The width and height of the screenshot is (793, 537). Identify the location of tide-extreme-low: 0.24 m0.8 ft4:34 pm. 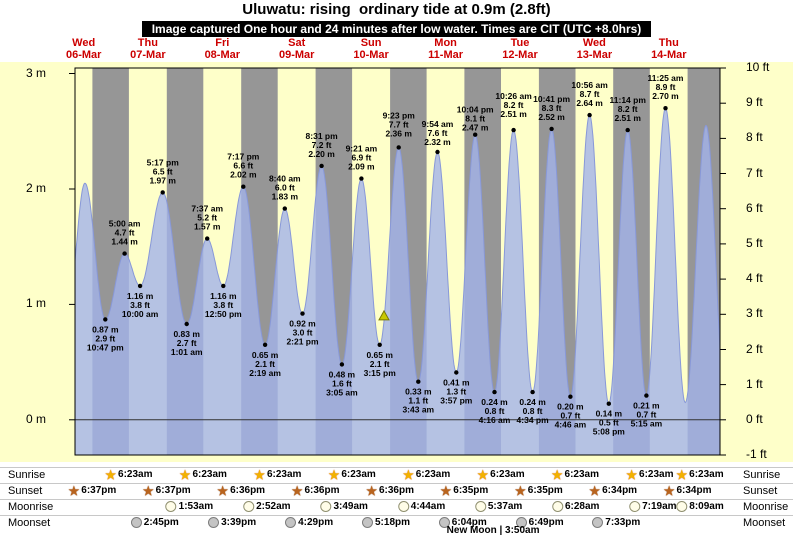
(533, 407).